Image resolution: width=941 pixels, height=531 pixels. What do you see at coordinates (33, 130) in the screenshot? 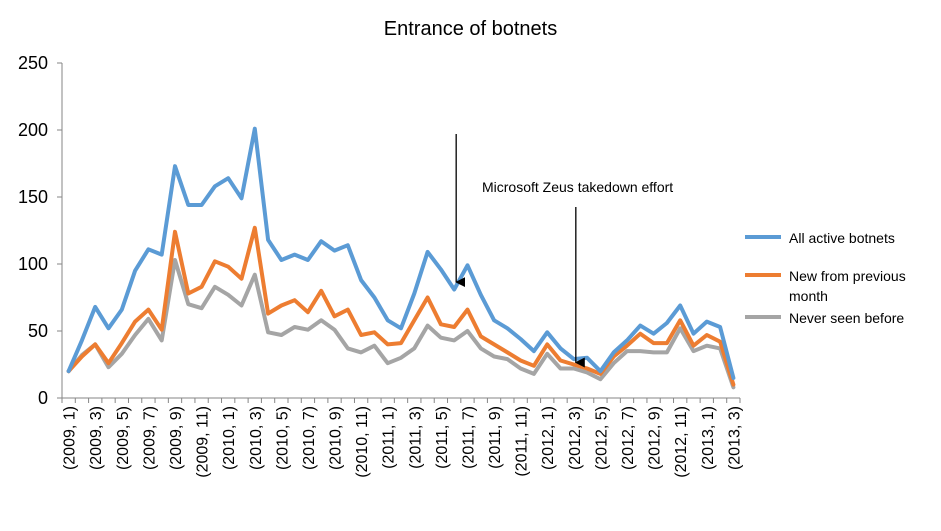
I see `y-tick-label: 200` at bounding box center [33, 130].